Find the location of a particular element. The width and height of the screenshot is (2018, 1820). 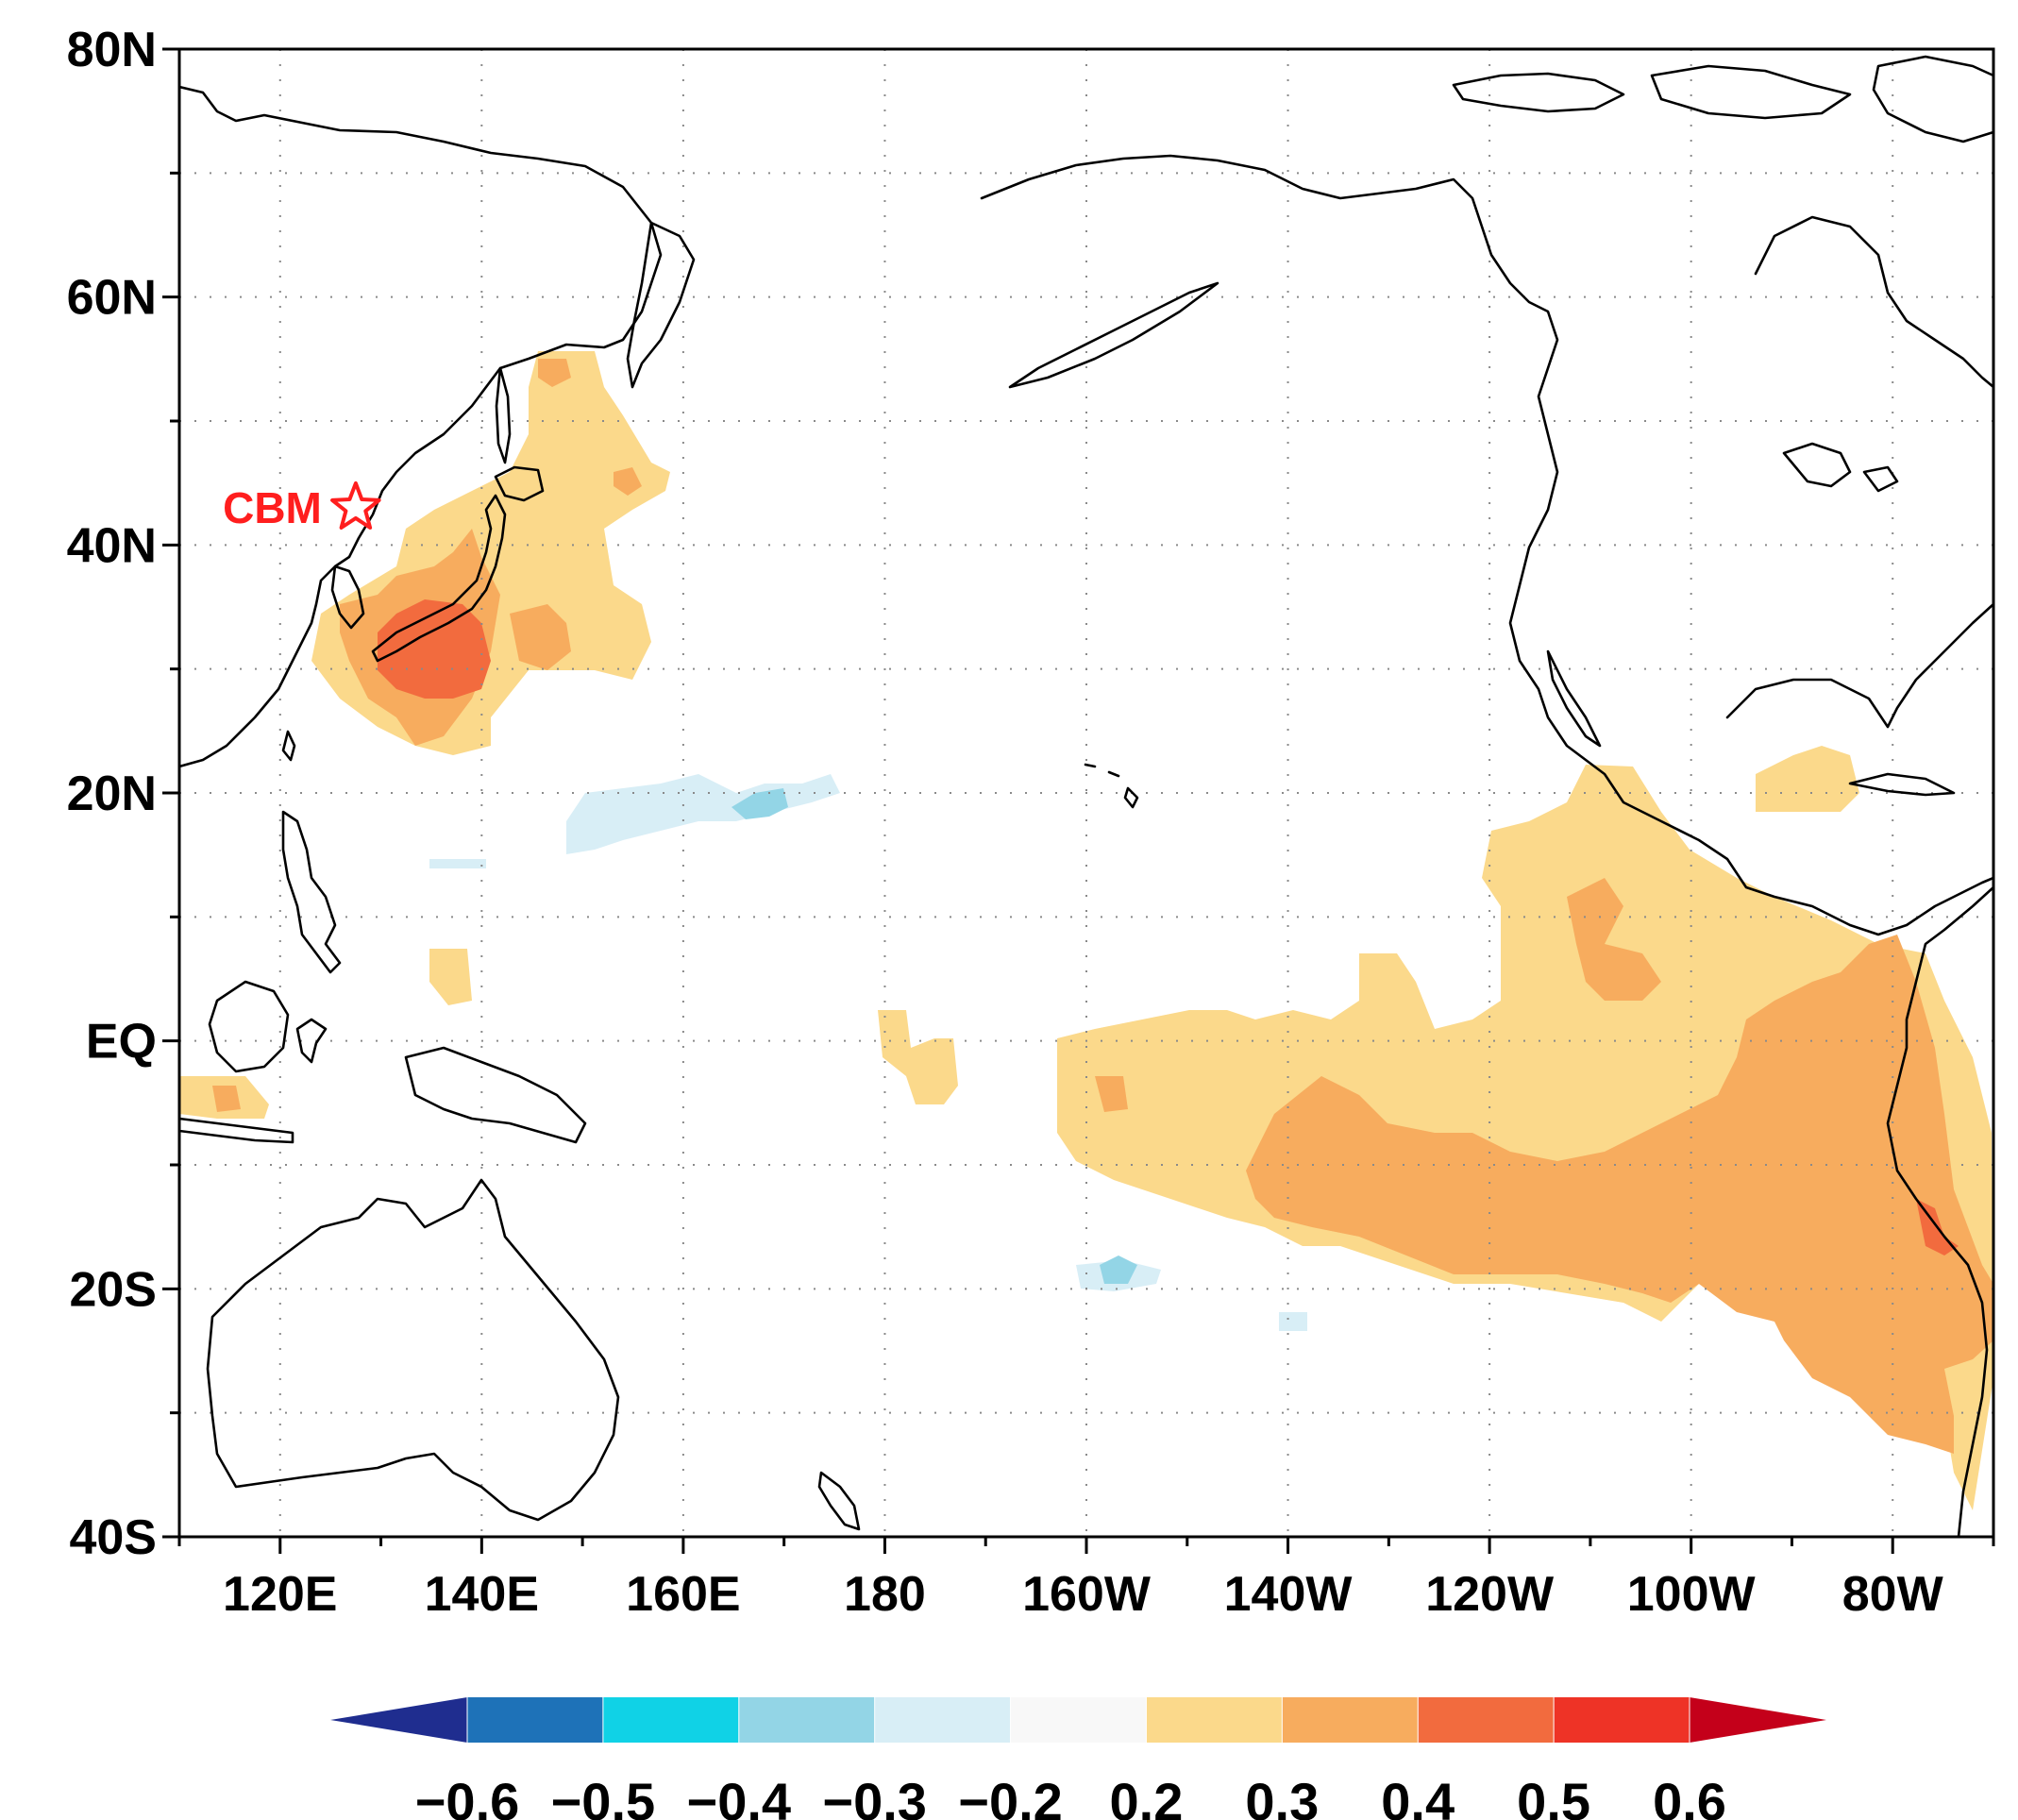

shade-kuril-moderate is located at coordinates (628, 481).